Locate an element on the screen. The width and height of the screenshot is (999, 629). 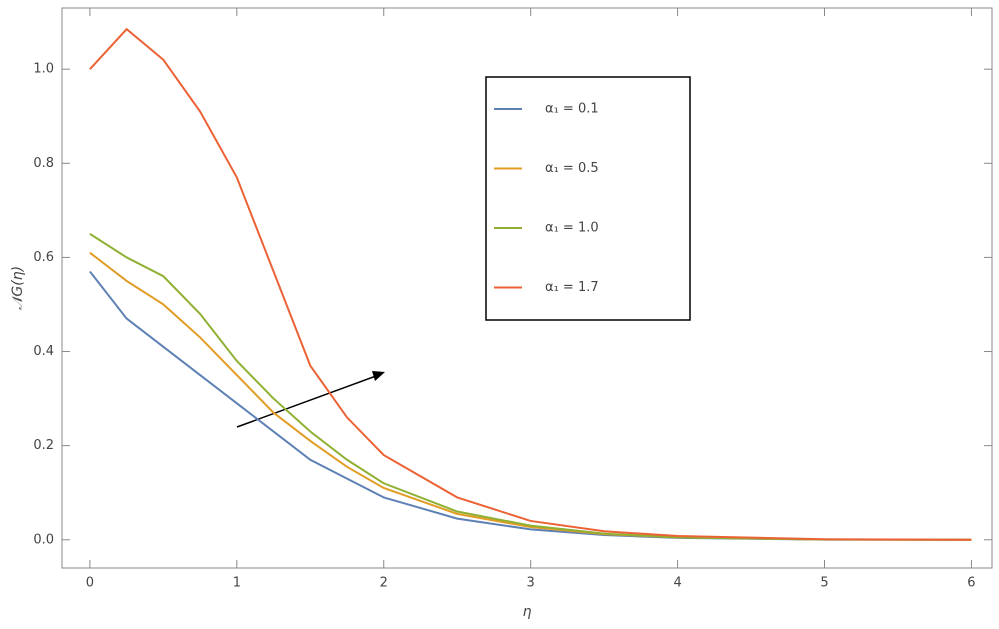
x-tick-label: 2 is located at coordinates (384, 583).